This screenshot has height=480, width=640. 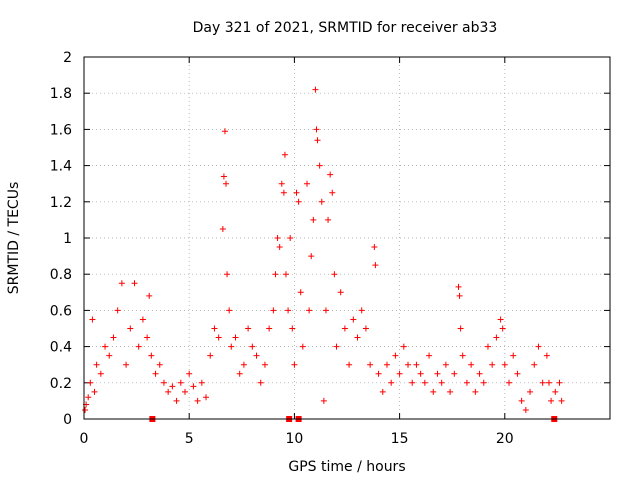 I want to click on y-tick-label: 2, so click(x=67, y=58).